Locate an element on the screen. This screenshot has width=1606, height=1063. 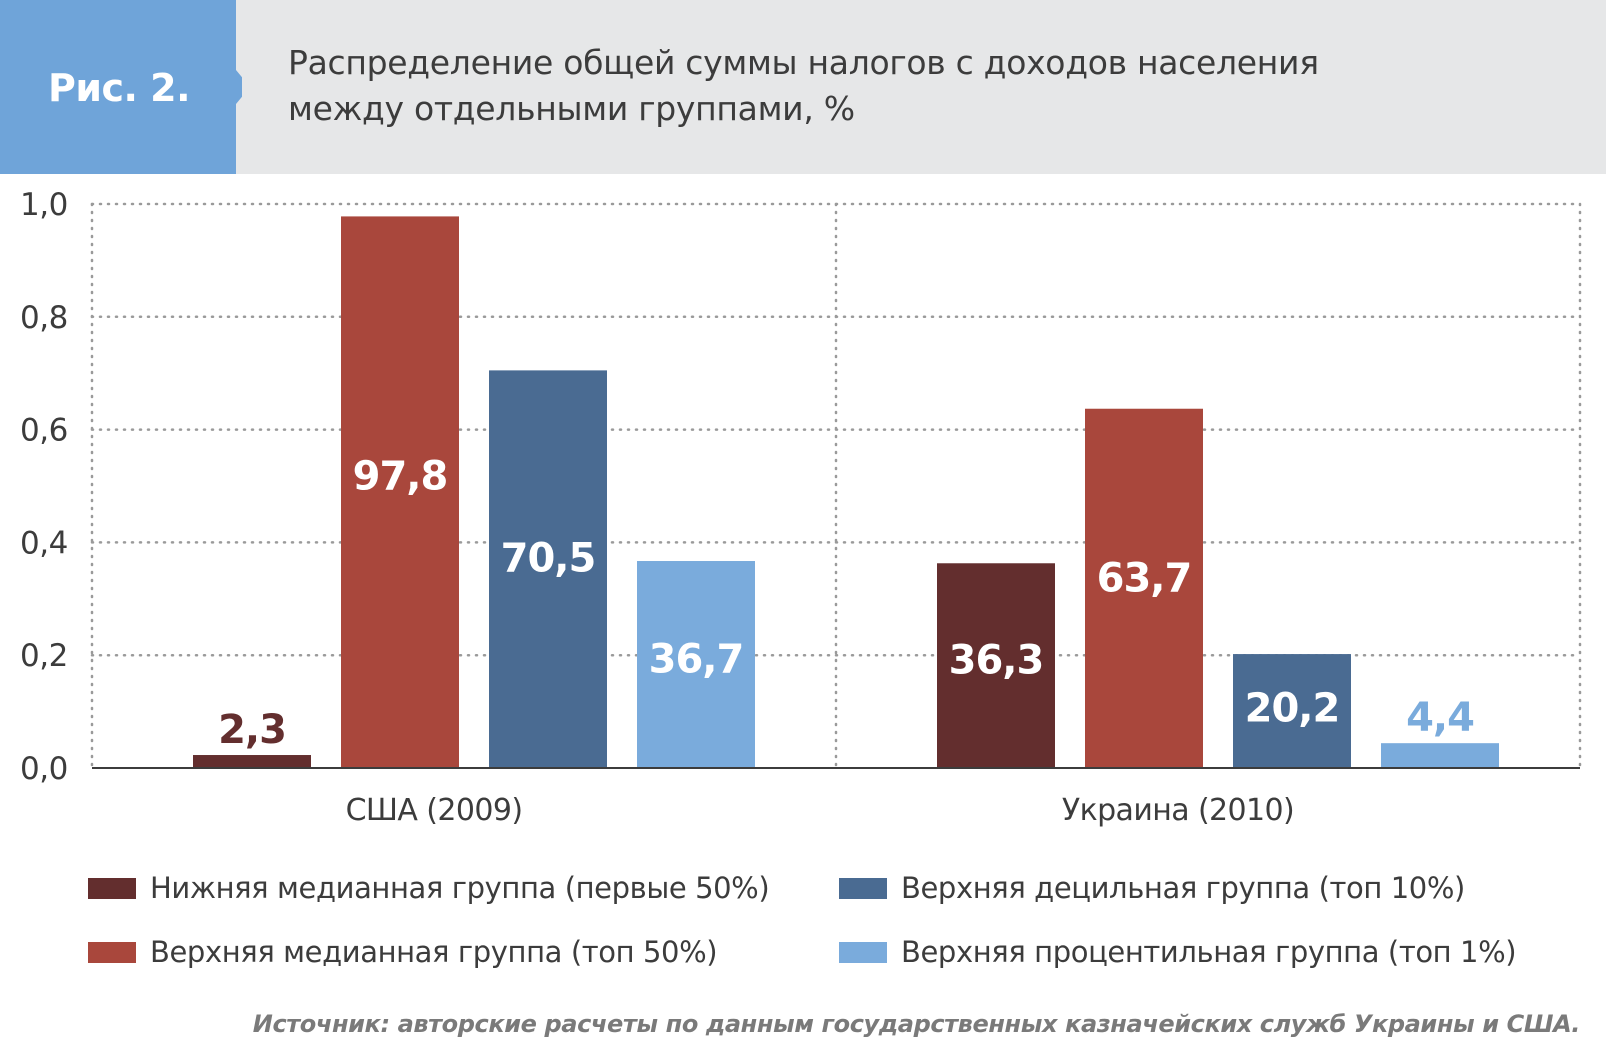
y-tick-label-0: 0,0 is located at coordinates (44, 769).